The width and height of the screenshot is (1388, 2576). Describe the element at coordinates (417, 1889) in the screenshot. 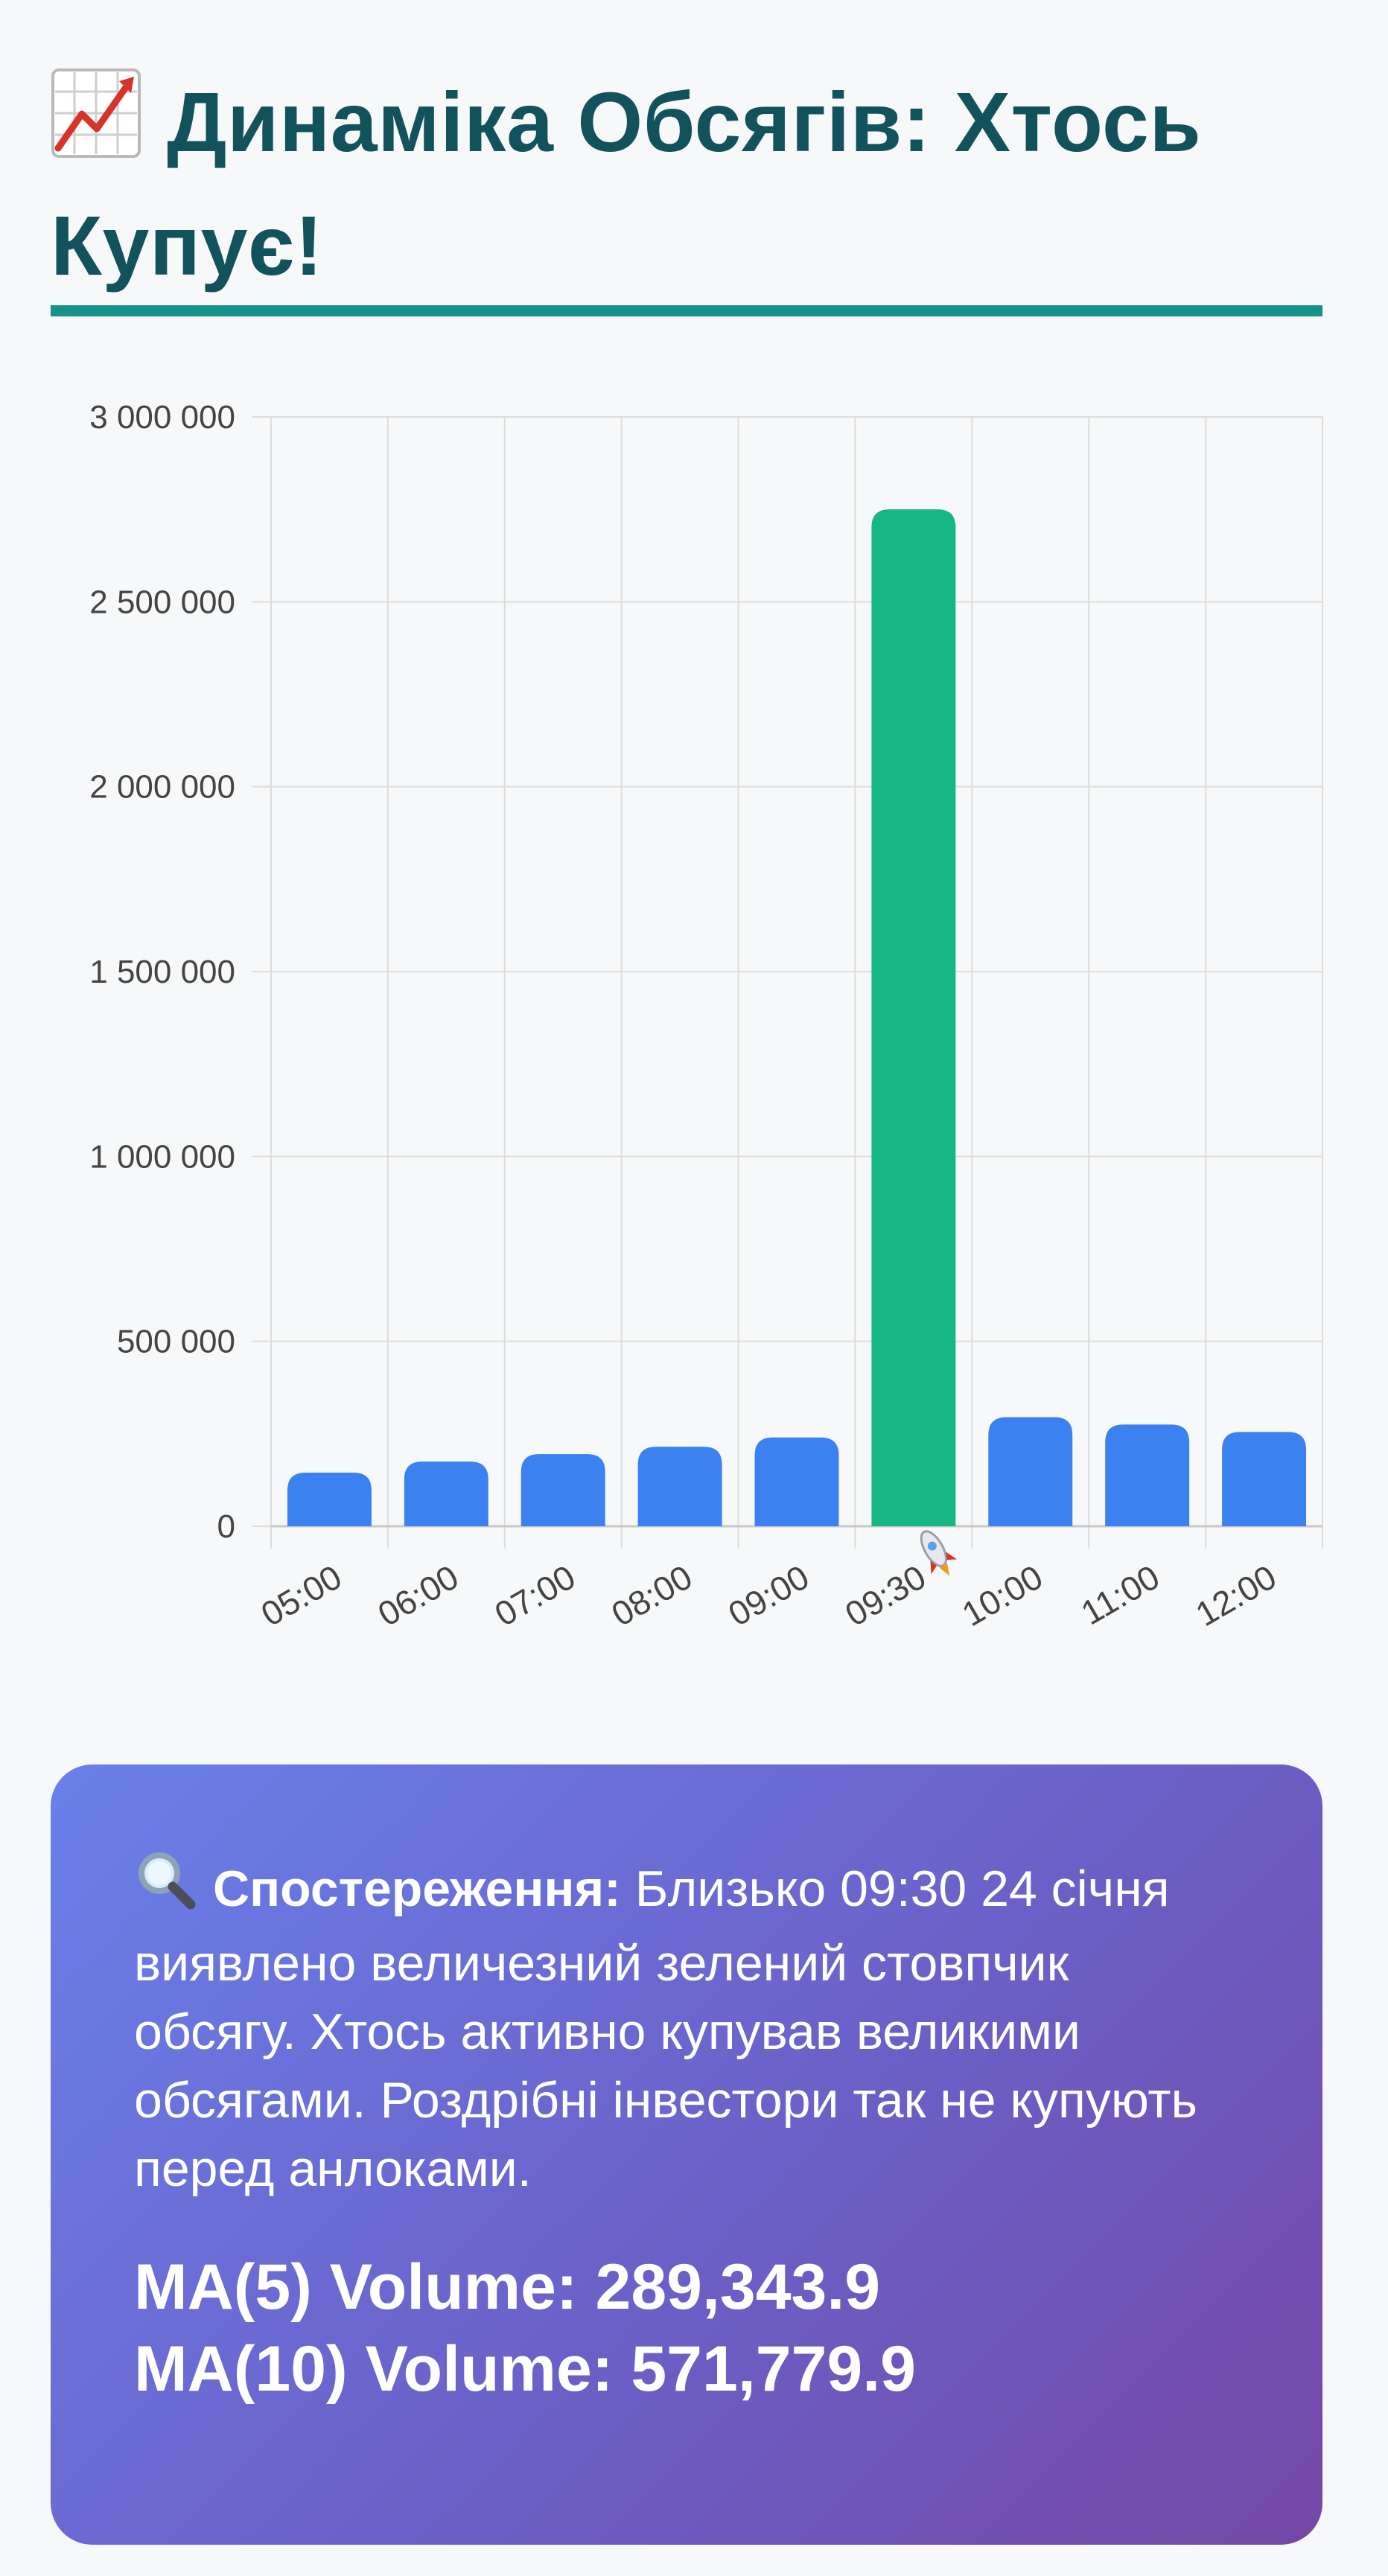

I see `observation-lead: Спостереження:` at that location.